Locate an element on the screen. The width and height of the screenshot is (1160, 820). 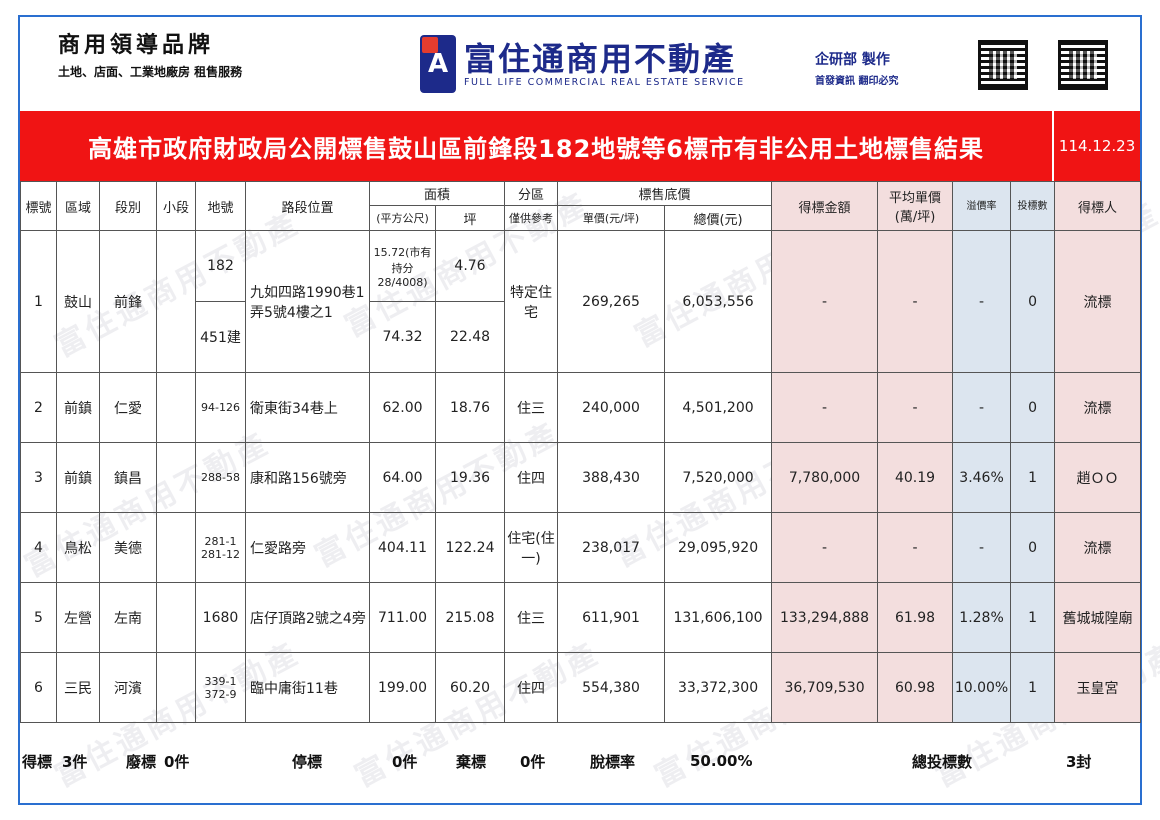
cell-zone: 特定住宅 is located at coordinates (531, 301).